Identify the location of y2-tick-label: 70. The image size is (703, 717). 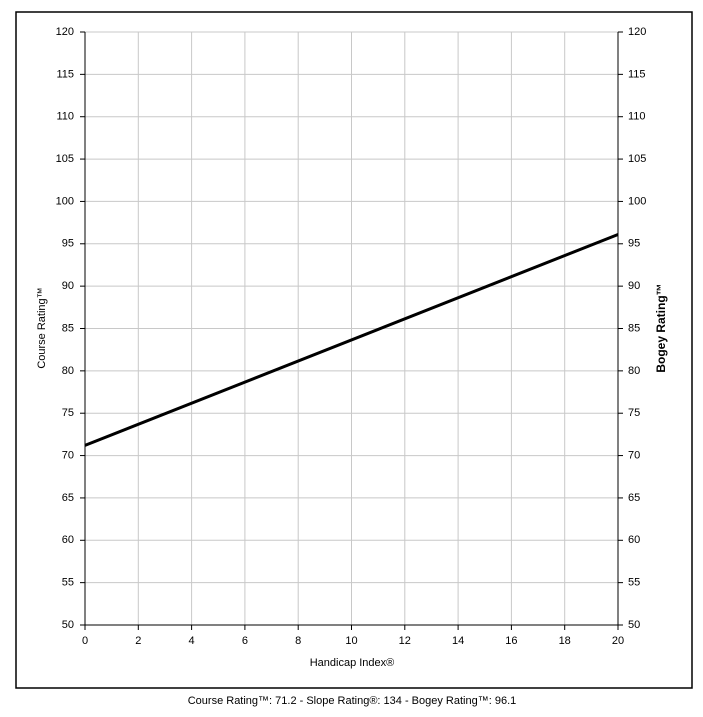
(634, 455).